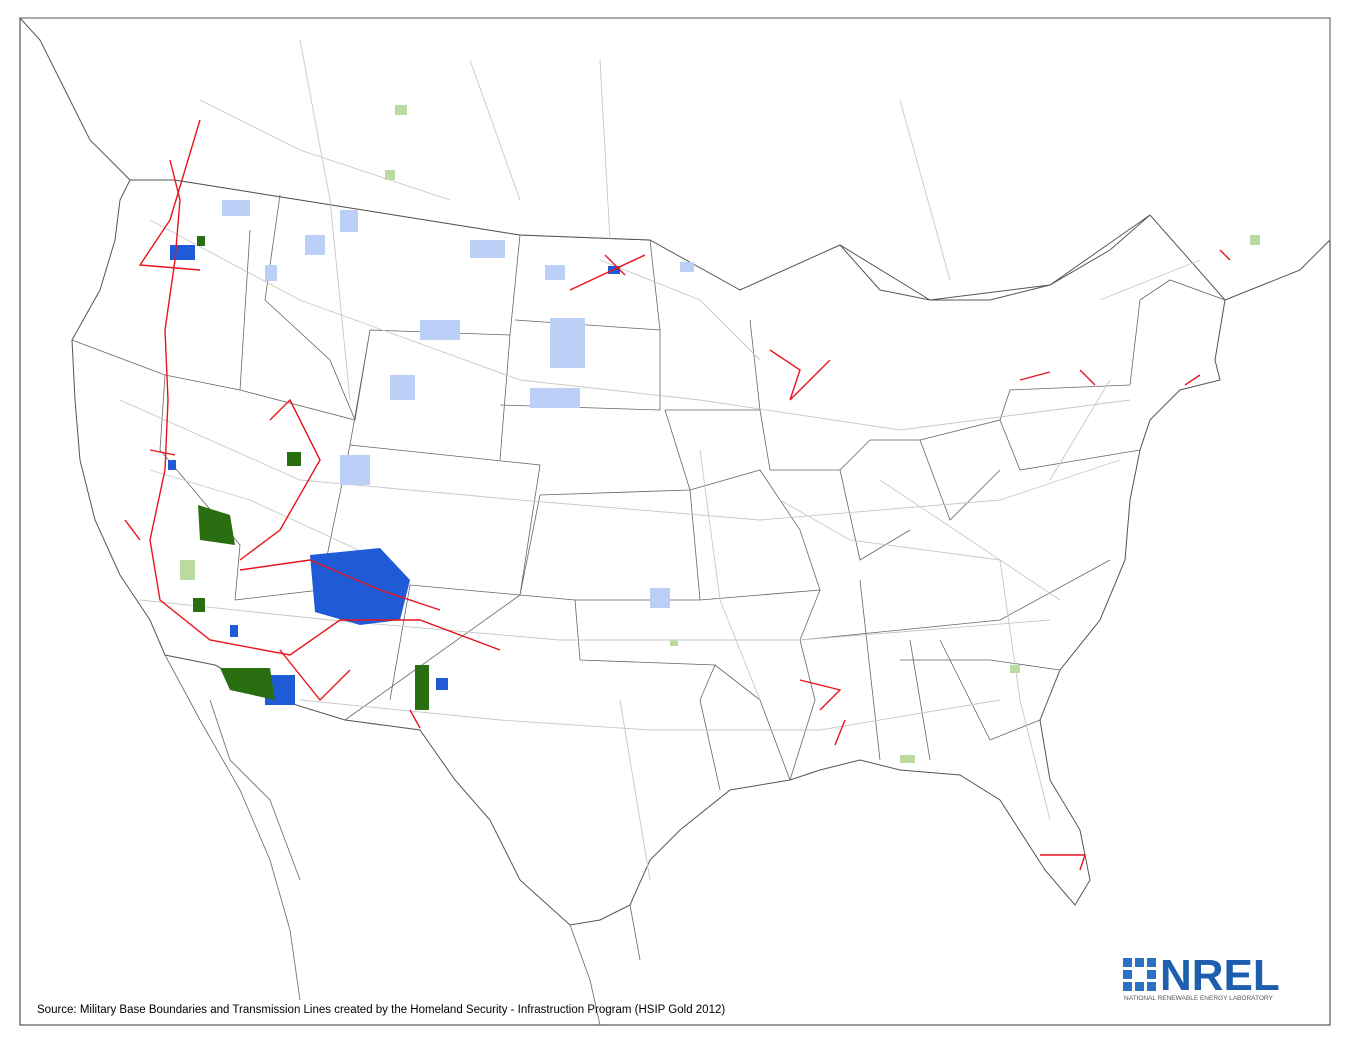 This screenshot has width=1350, height=1043. Describe the element at coordinates (402, 840) in the screenshot. I see `mexico-coast` at that location.